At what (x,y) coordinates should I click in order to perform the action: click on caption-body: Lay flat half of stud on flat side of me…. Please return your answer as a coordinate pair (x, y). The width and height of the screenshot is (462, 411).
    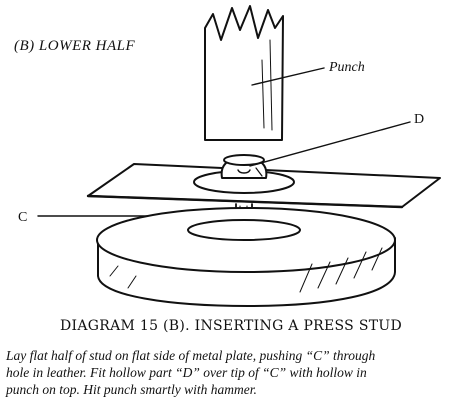
    Looking at the image, I should click on (232, 372).